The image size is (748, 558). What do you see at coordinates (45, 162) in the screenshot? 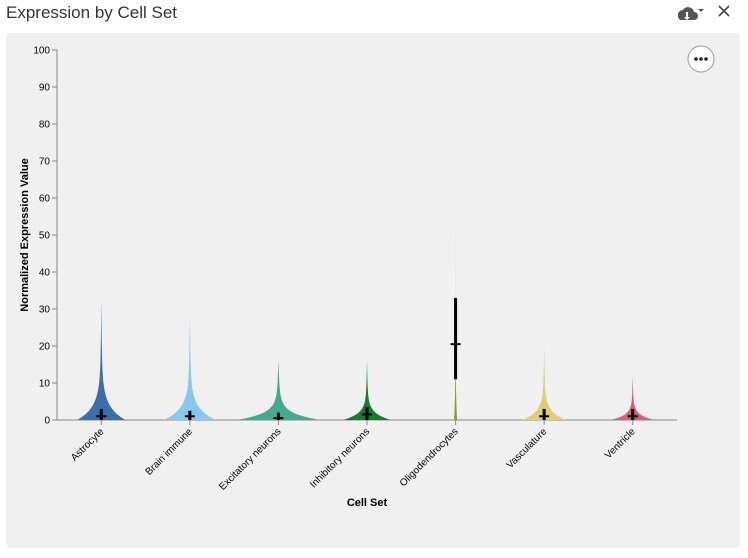
I see `y-tick-label: 70` at bounding box center [45, 162].